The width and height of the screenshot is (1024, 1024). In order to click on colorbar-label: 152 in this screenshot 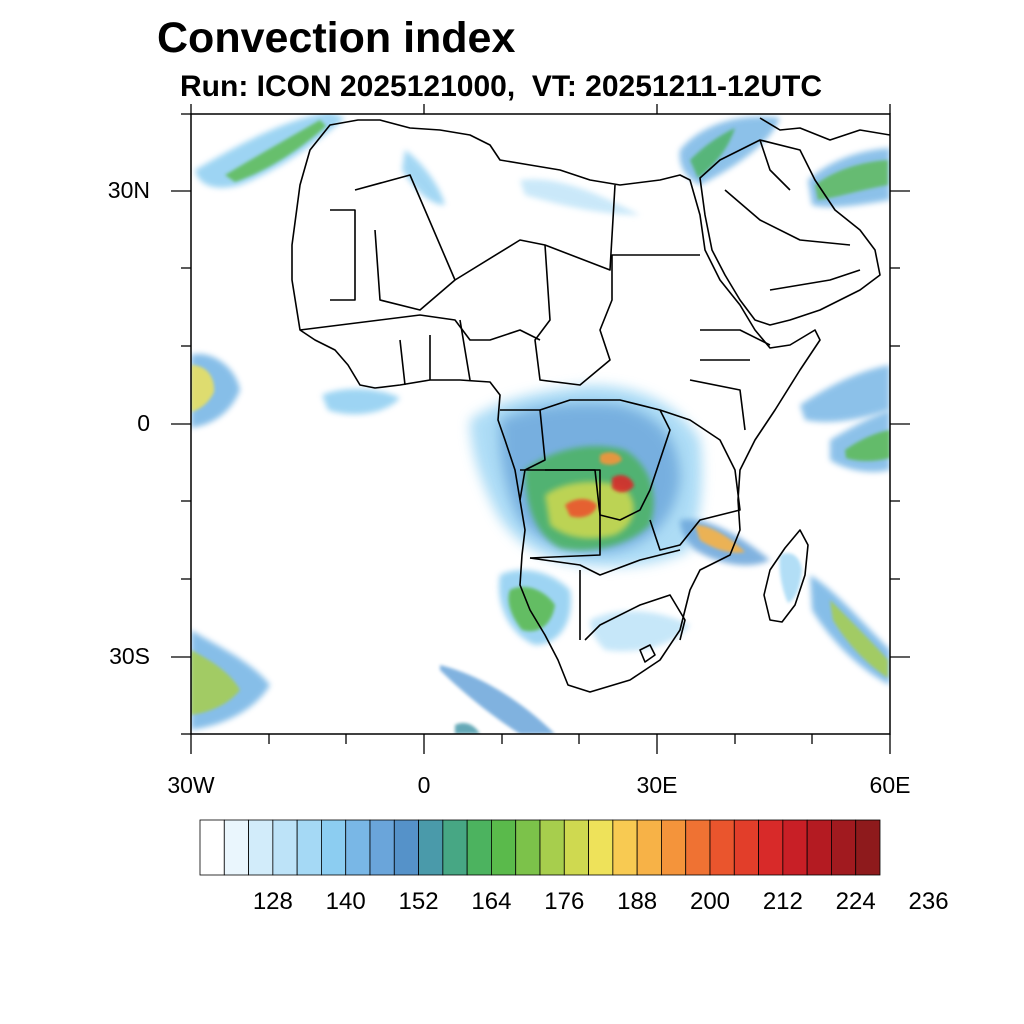, I will do `click(418, 901)`.